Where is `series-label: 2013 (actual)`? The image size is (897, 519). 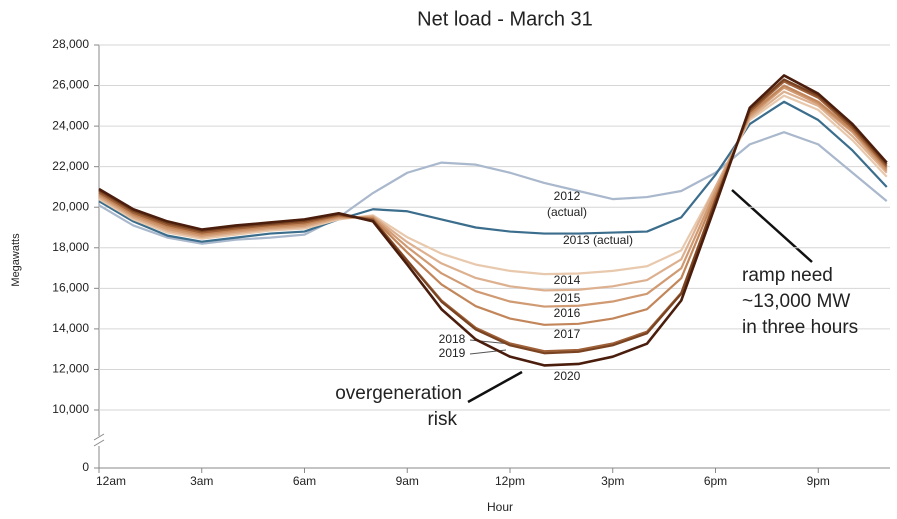 series-label: 2013 (actual) is located at coordinates (598, 240).